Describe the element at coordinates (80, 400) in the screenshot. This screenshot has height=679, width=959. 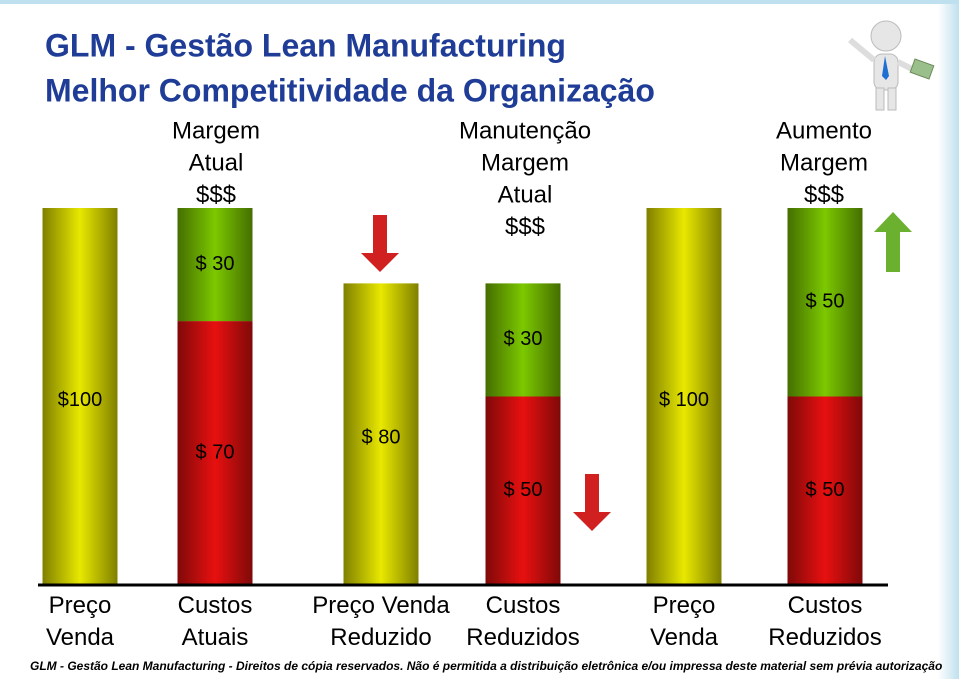
I see `value-label: $100` at that location.